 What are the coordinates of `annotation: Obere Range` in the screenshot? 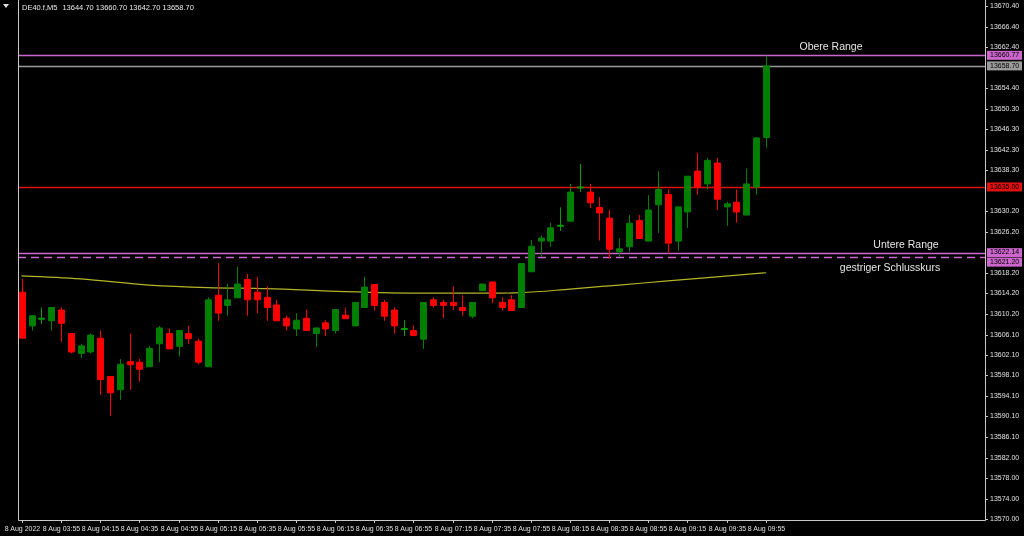 It's located at (831, 46).